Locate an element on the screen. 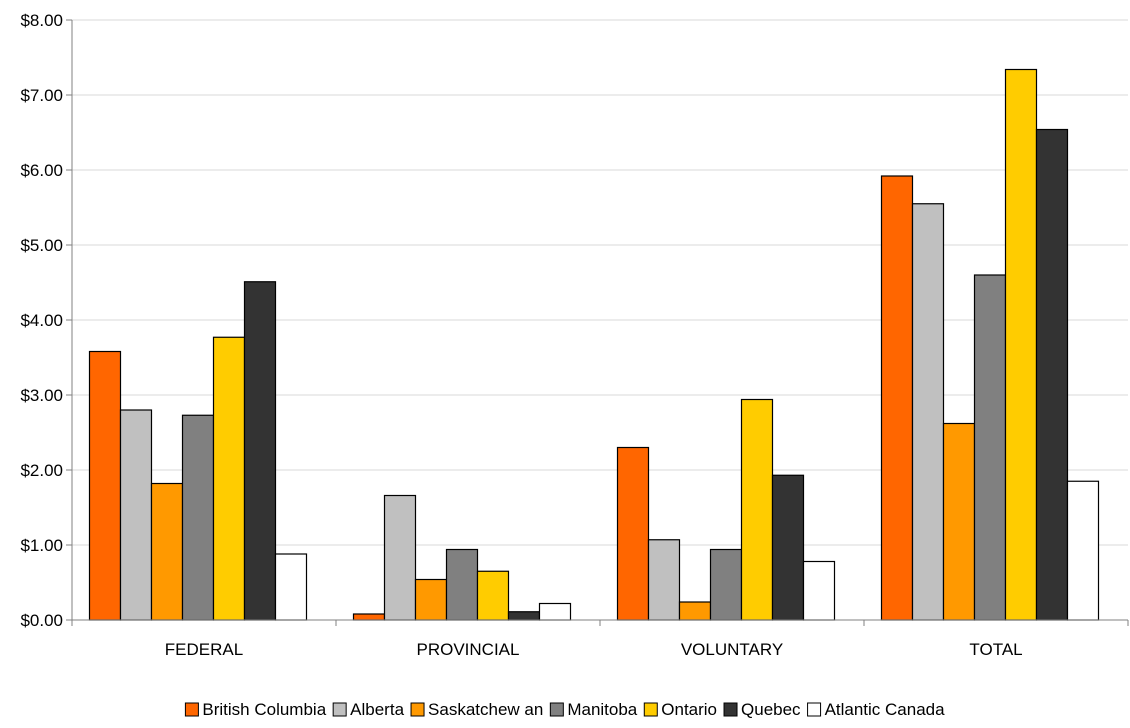 The width and height of the screenshot is (1130, 728). bar-manitoba-federal is located at coordinates (198, 517).